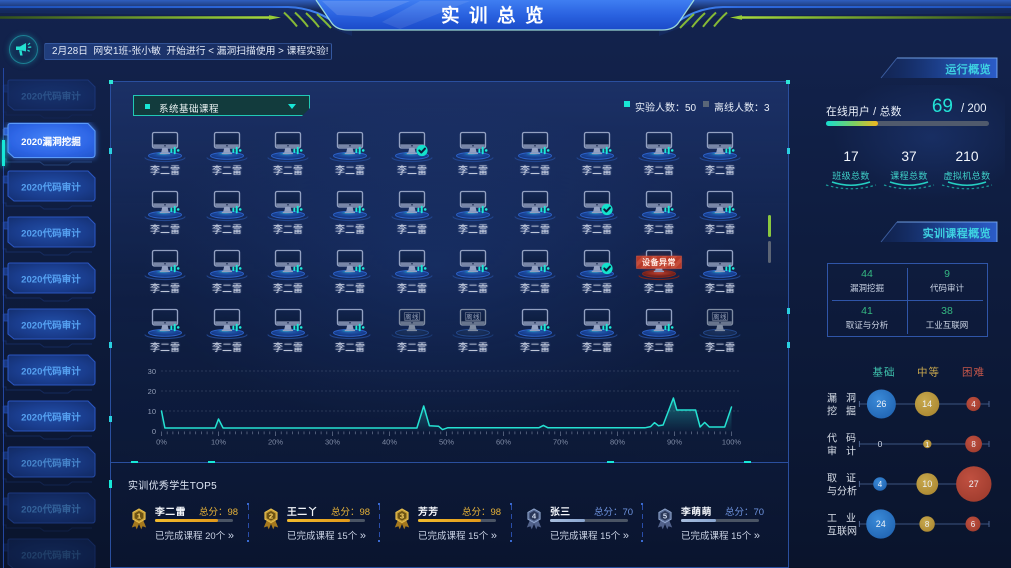 The height and width of the screenshot is (568, 1011). Describe the element at coordinates (846, 411) in the screenshot. I see `svg-text: 挖掘` at that location.